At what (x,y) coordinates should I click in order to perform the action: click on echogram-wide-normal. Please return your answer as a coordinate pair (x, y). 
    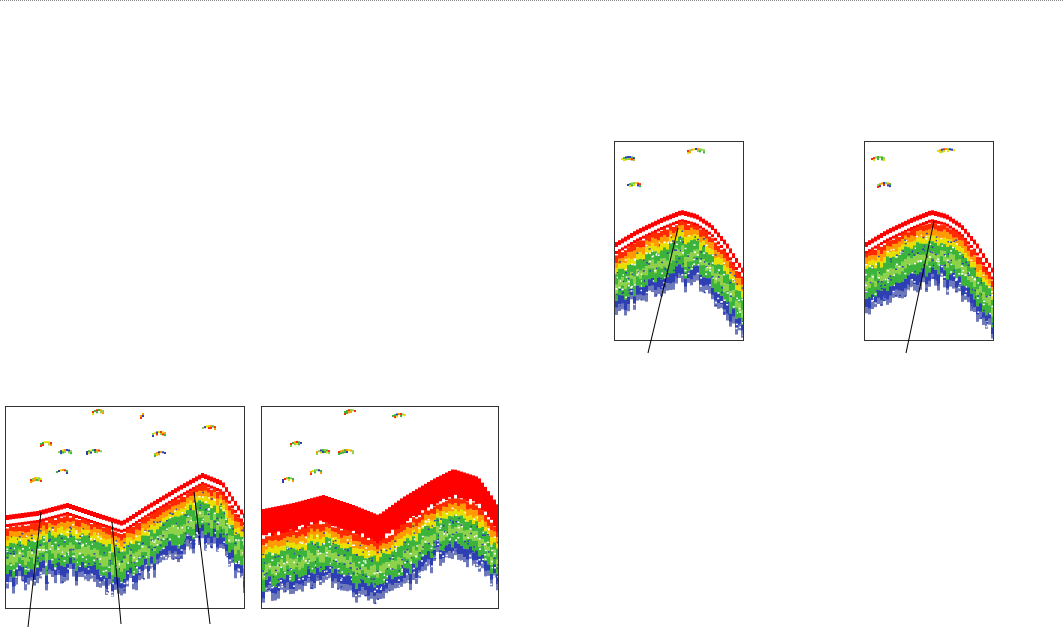
    Looking at the image, I should click on (125, 503).